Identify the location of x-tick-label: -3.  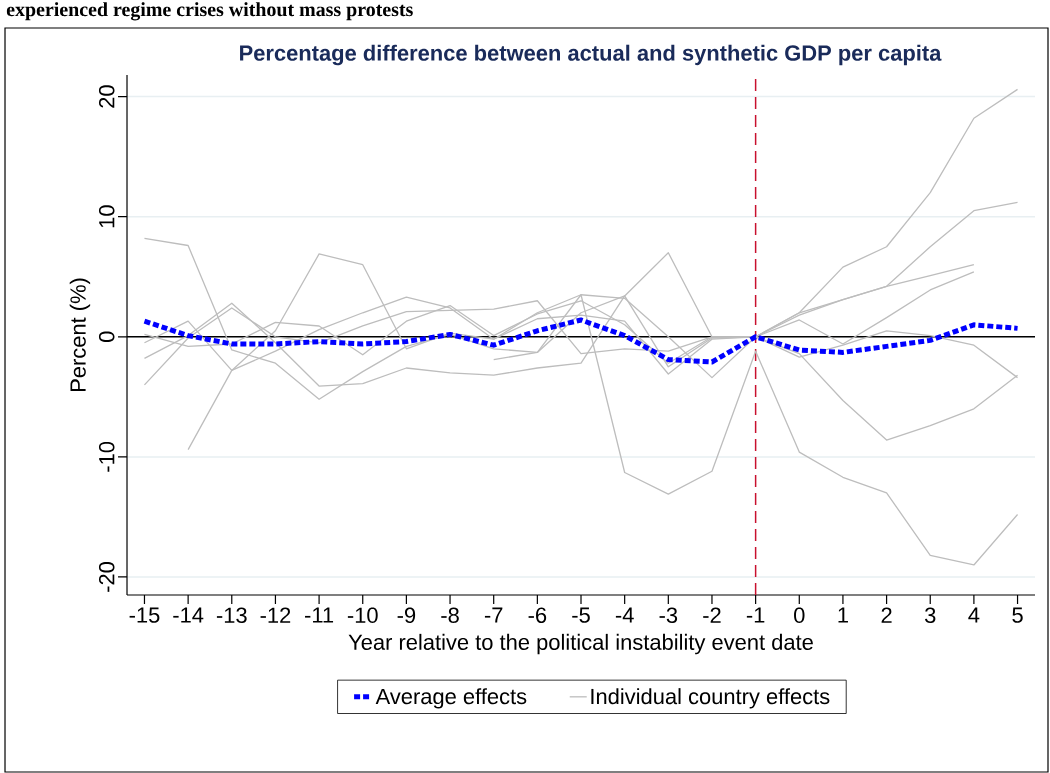
(668, 615).